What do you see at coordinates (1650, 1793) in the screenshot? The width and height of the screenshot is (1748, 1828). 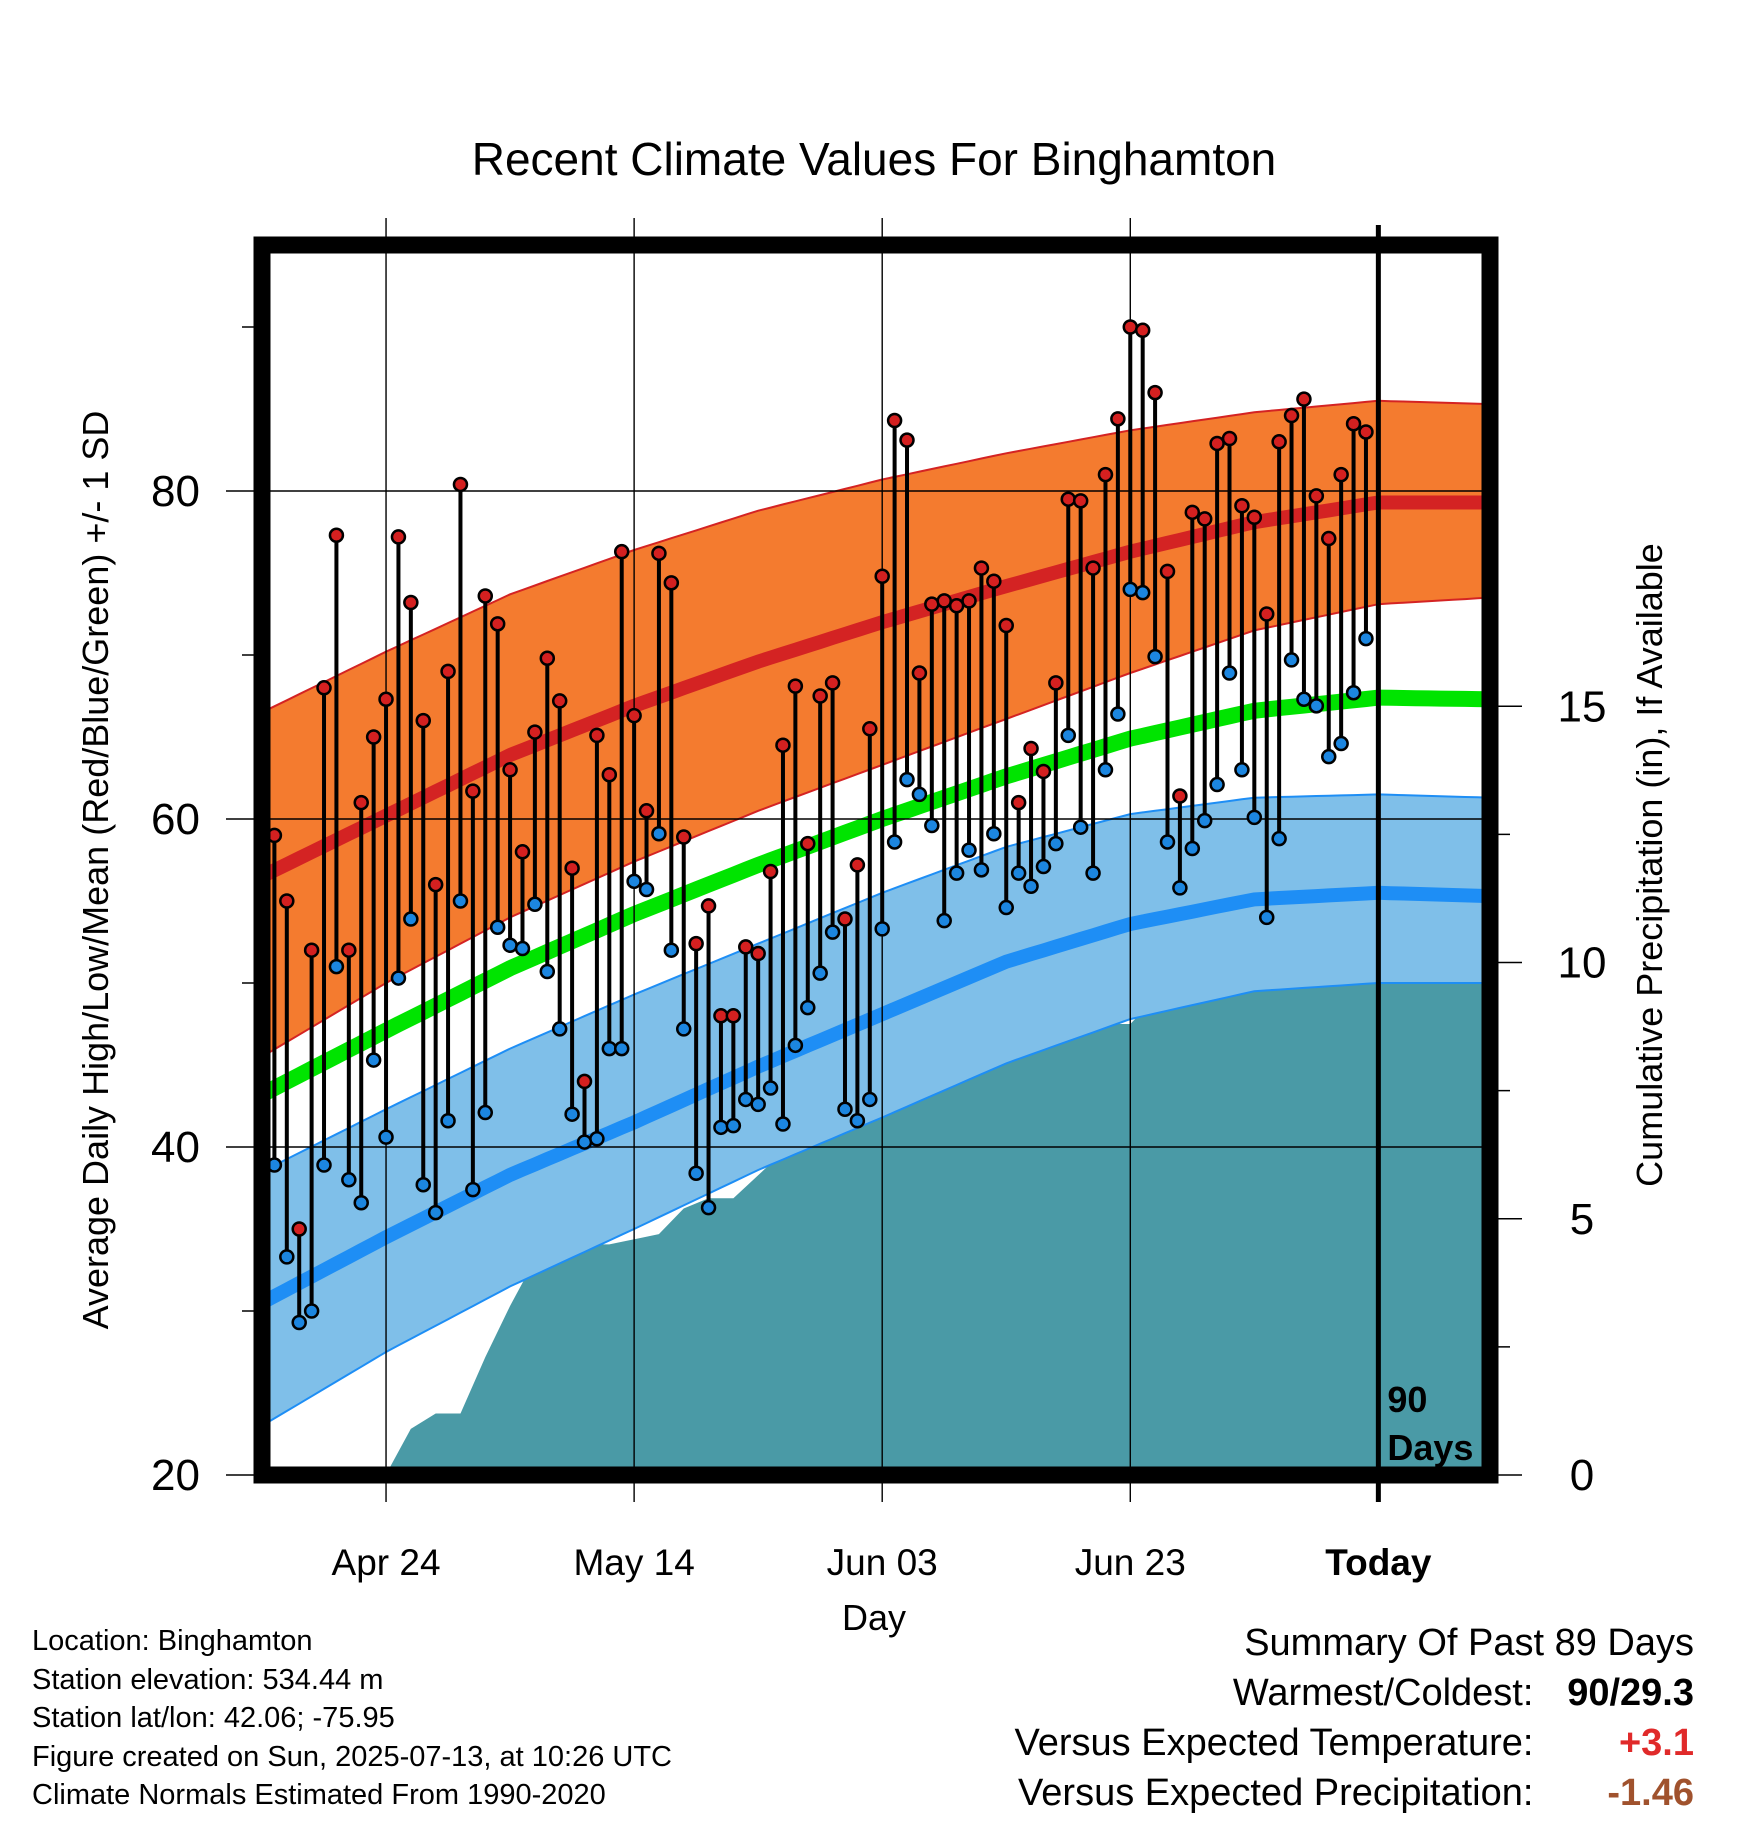 I see `vs-precip-value: -1.46` at bounding box center [1650, 1793].